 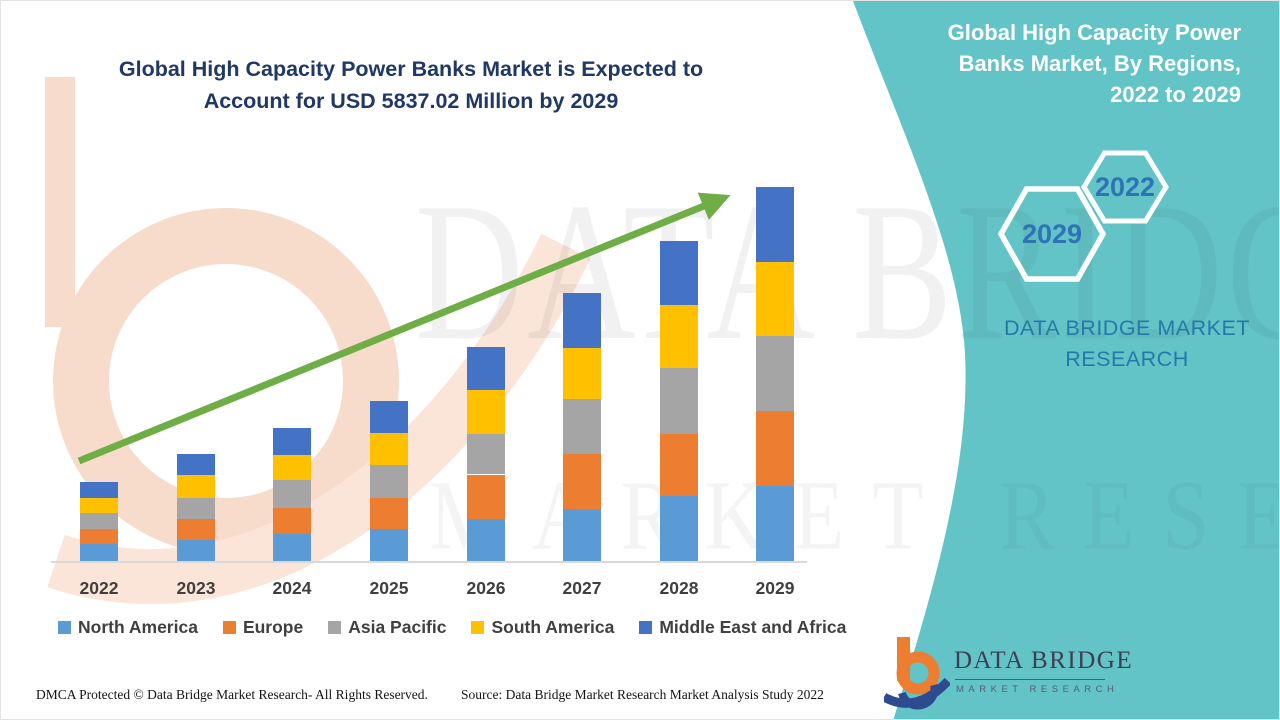 What do you see at coordinates (389, 449) in the screenshot?
I see `bar-2025-south-america` at bounding box center [389, 449].